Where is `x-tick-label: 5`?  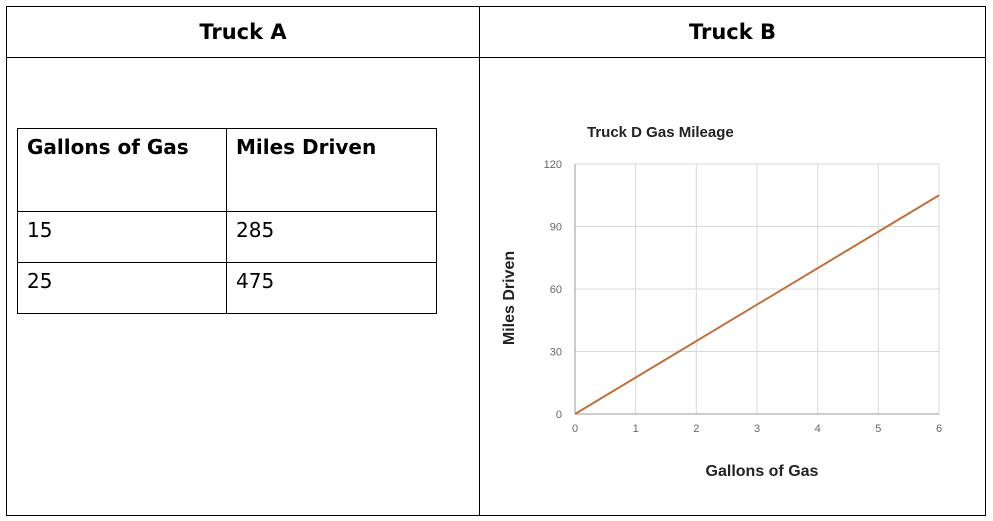
x-tick-label: 5 is located at coordinates (878, 429).